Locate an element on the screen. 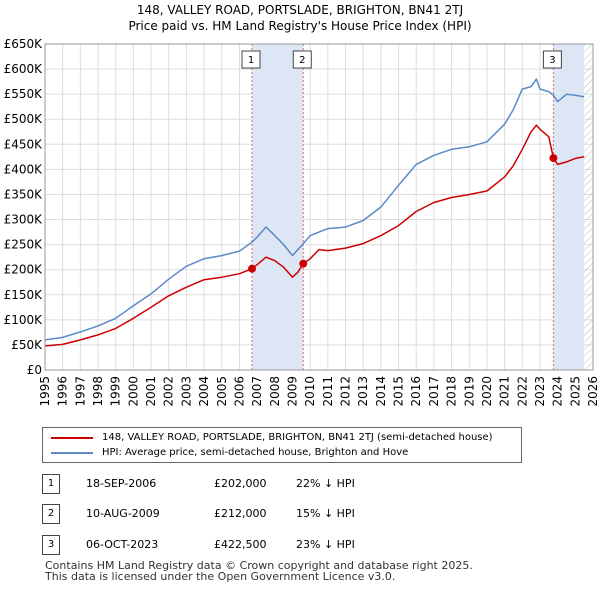 The width and height of the screenshot is (600, 590). sale-date: 10-AUG-2009 is located at coordinates (123, 513).